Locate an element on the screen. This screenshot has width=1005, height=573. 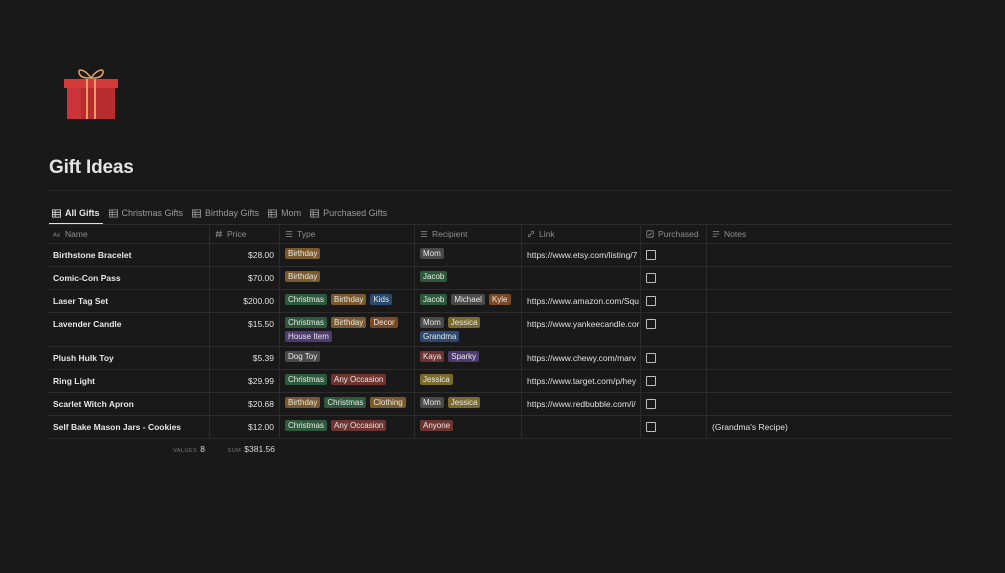
column-header-name: Aa Name is located at coordinates (129, 234).